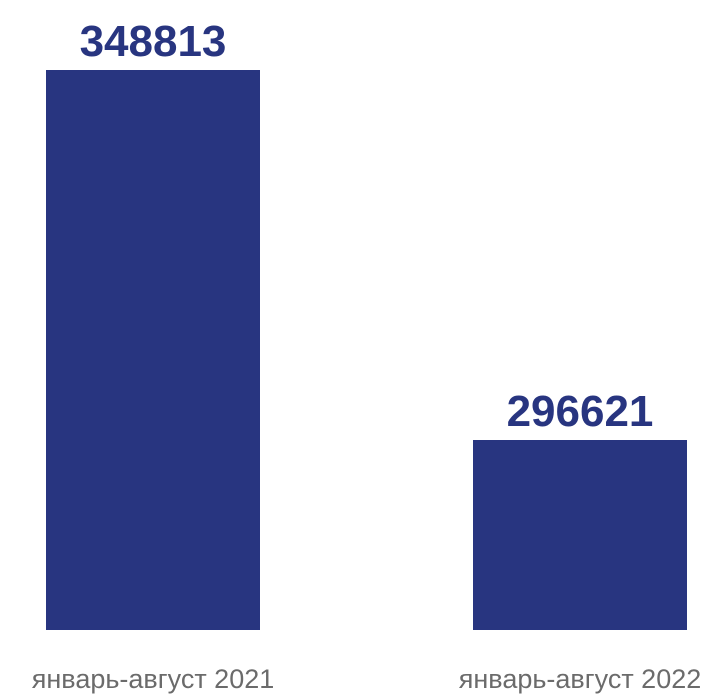 Image resolution: width=720 pixels, height=698 pixels. What do you see at coordinates (580, 411) in the screenshot?
I see `data-label-2: 296621` at bounding box center [580, 411].